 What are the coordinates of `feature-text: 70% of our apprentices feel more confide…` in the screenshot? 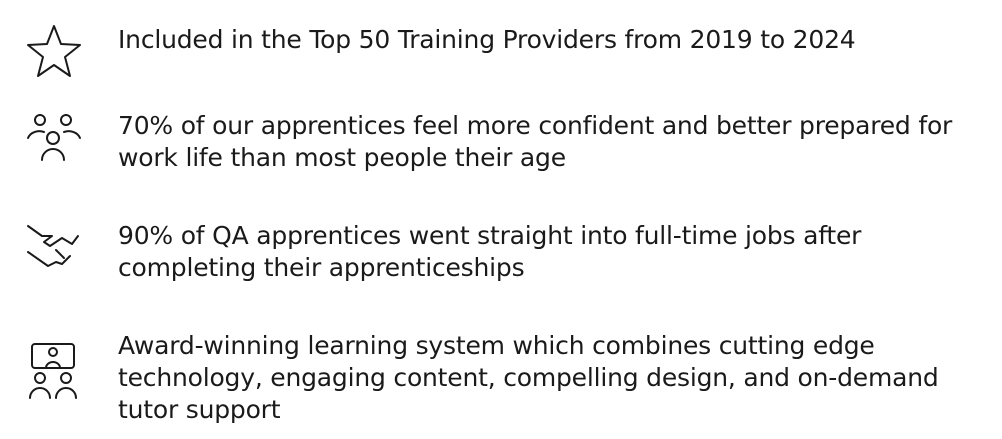 It's located at (535, 141).